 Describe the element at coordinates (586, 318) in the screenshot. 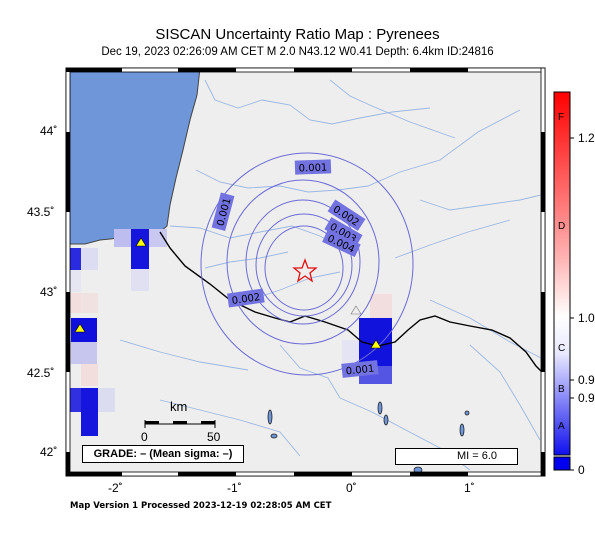

I see `colorbar-value-label: 1.0` at that location.